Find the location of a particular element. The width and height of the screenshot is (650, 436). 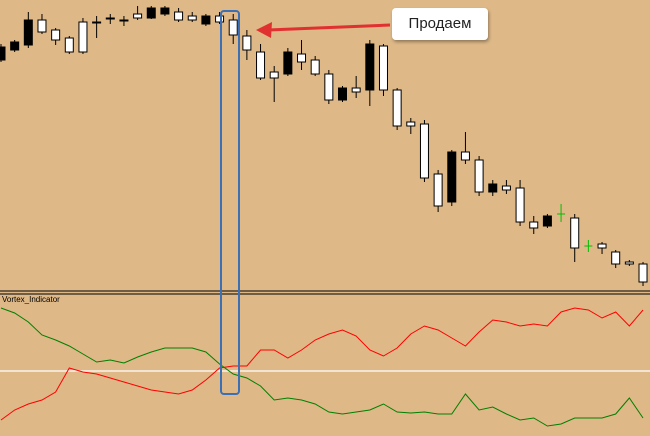

indicator-title: Vortex_Indicator is located at coordinates (31, 299).